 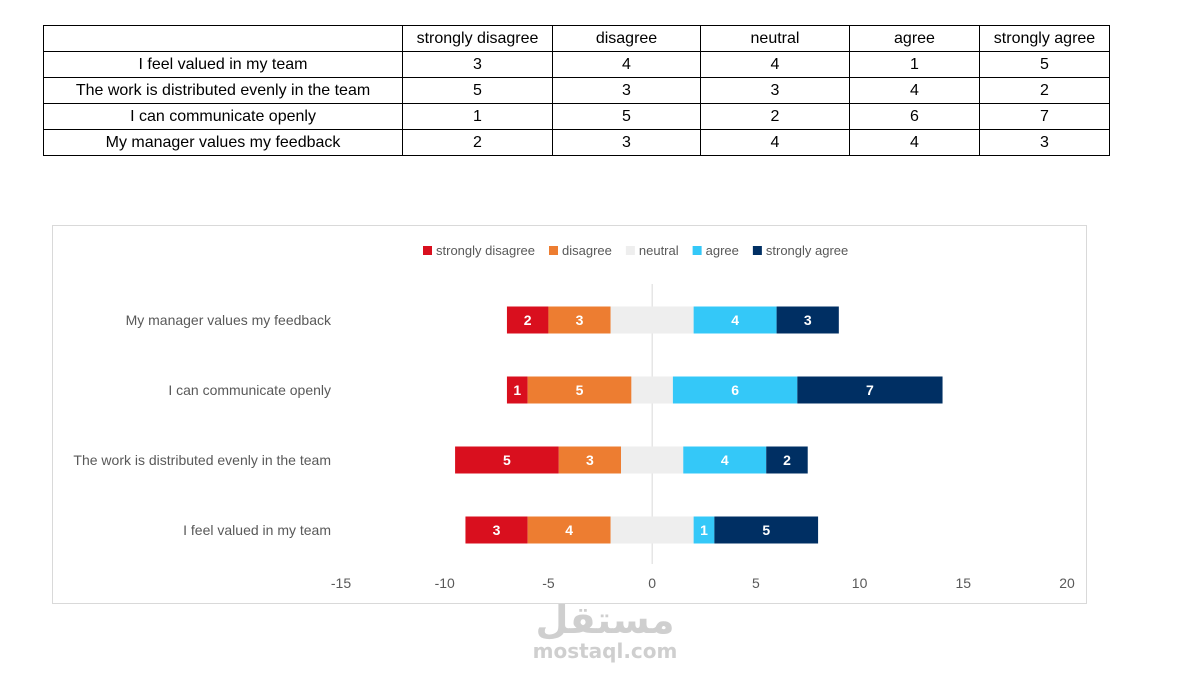 I want to click on watermark-logo: مستقل mostaql.com, so click(x=605, y=631).